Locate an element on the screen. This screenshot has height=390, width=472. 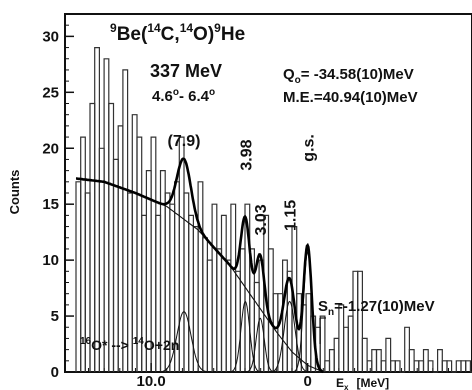
y-tick-label: 30 is located at coordinates (50, 36).